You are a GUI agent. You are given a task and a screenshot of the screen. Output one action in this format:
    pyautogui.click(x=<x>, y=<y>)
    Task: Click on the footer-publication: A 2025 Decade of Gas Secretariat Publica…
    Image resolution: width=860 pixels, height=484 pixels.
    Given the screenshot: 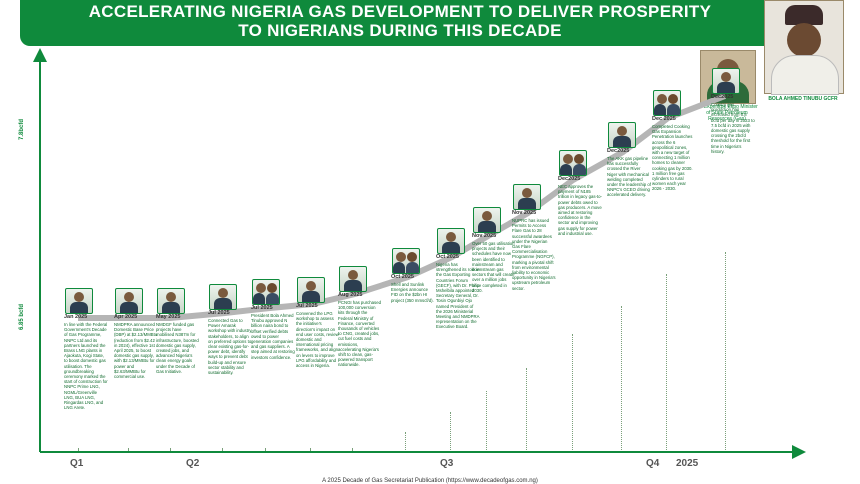 What is the action you would take?
    pyautogui.click(x=430, y=481)
    